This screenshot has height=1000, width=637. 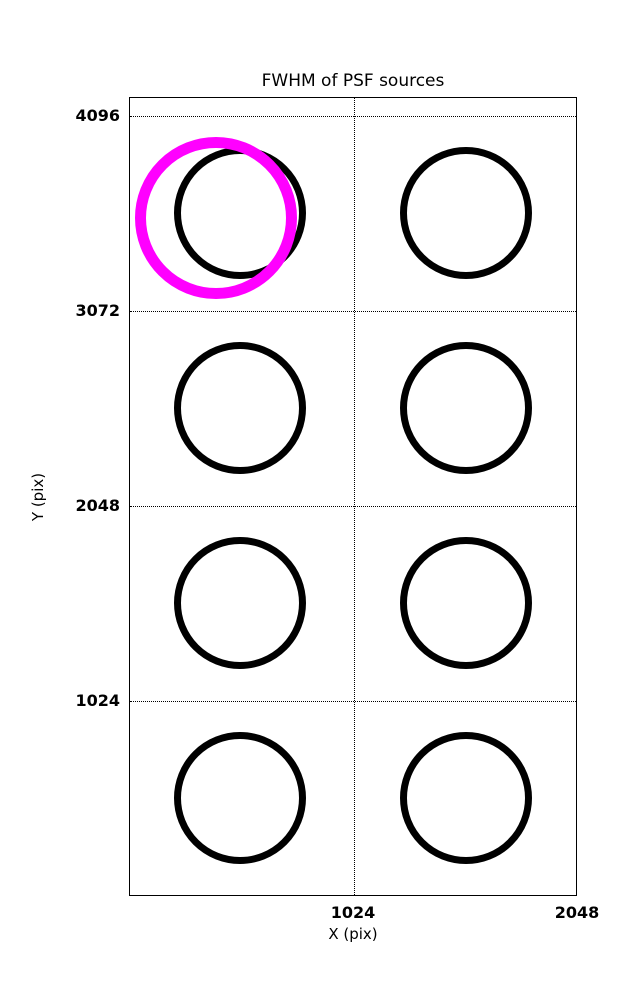 I want to click on page-title: FWHM of PSF sources, so click(x=353, y=81).